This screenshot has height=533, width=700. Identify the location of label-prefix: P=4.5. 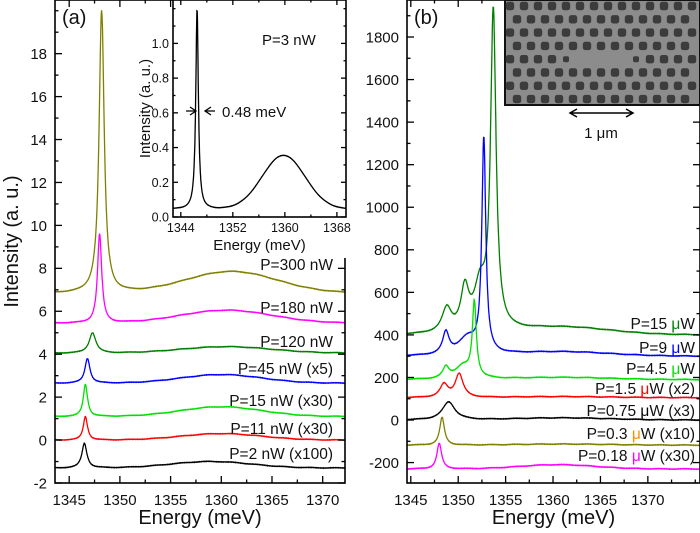
(648, 369).